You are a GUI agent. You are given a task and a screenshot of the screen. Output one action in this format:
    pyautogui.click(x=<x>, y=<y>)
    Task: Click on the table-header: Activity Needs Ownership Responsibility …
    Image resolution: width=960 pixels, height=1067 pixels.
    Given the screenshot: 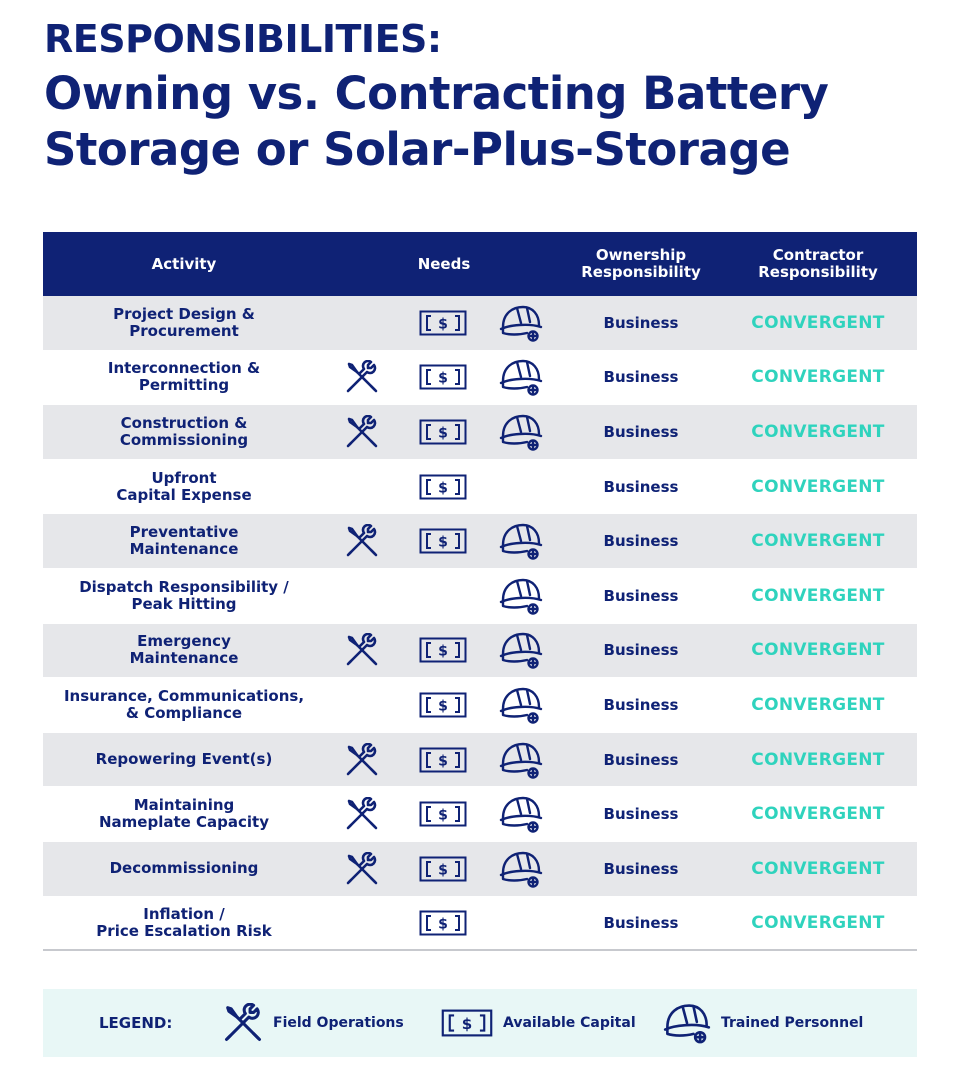 What is the action you would take?
    pyautogui.click(x=480, y=264)
    